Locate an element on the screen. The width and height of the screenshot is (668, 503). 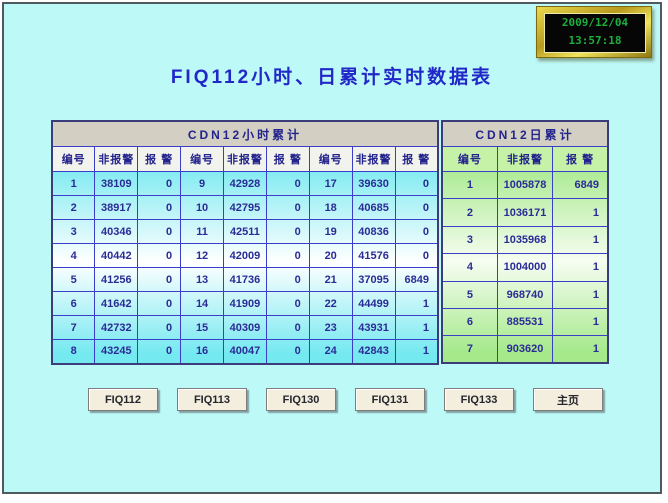
table-cell: 1035968 is located at coordinates (525, 240).